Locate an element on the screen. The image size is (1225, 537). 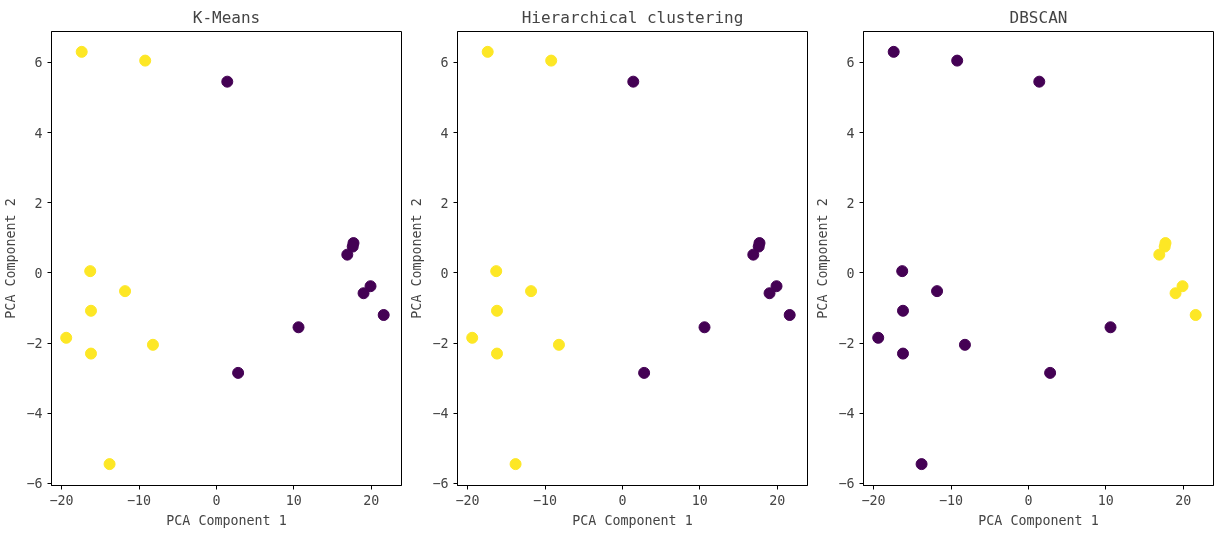
chart-title: DBSCAN is located at coordinates (1038, 17).